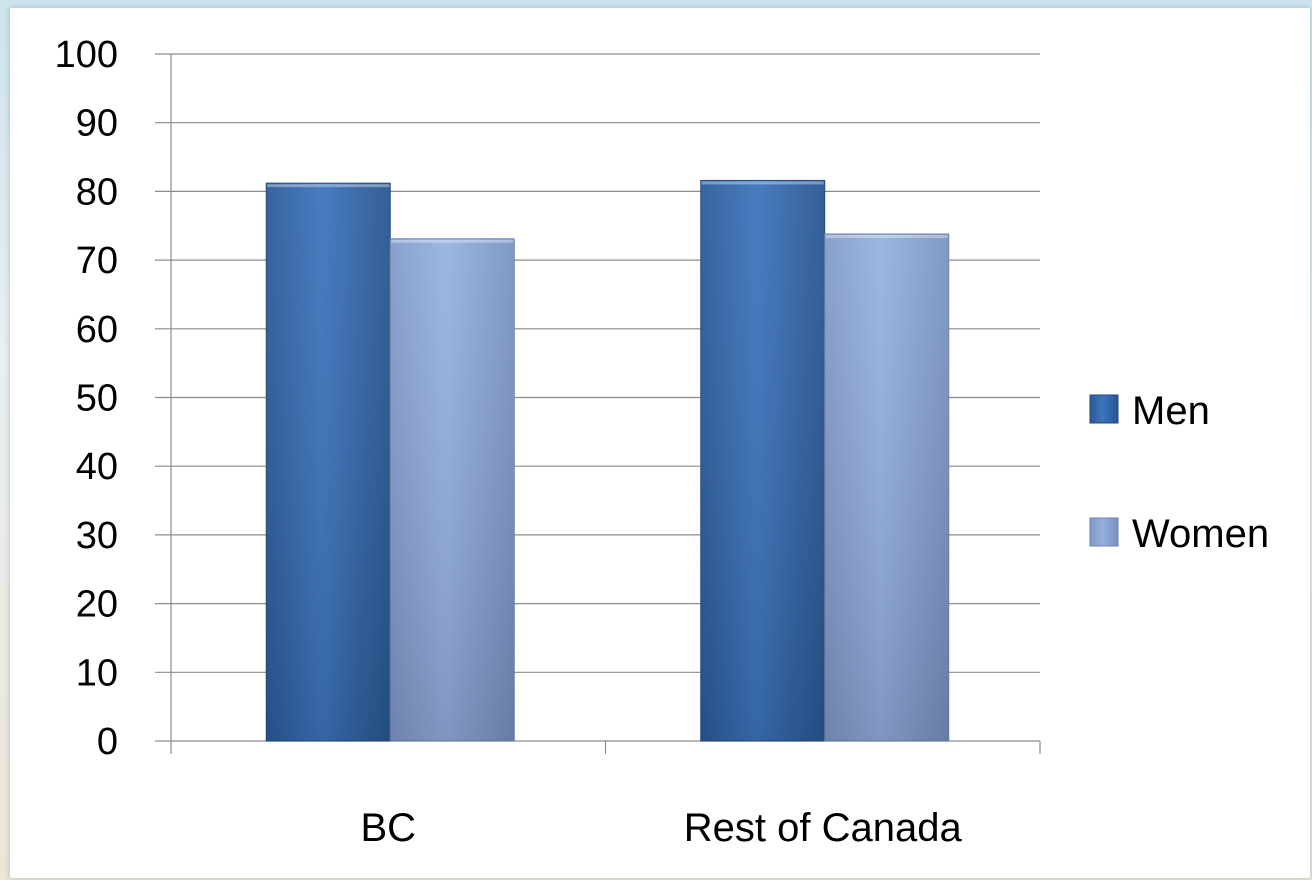  Describe the element at coordinates (1171, 411) in the screenshot. I see `legend-label-men: Men` at that location.